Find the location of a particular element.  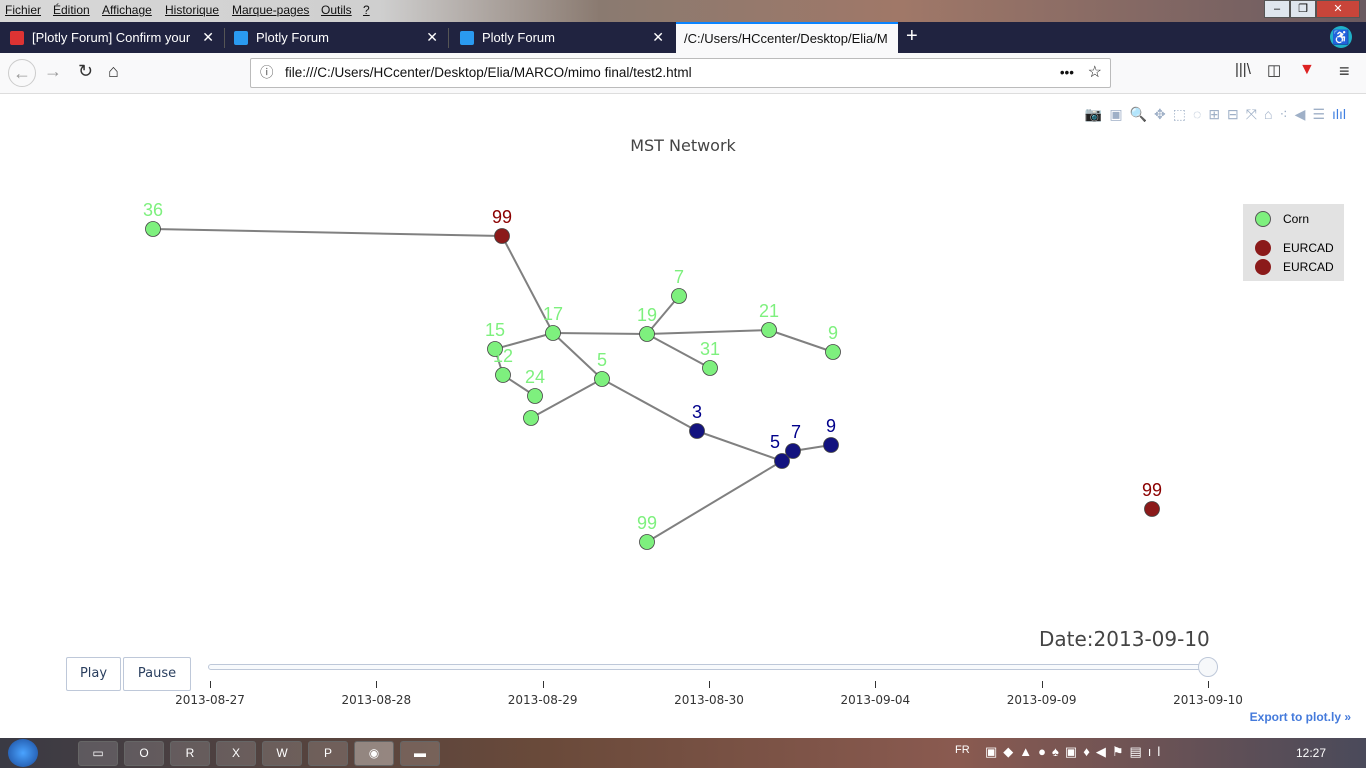

camera-icon: 📷 is located at coordinates (1093, 114).